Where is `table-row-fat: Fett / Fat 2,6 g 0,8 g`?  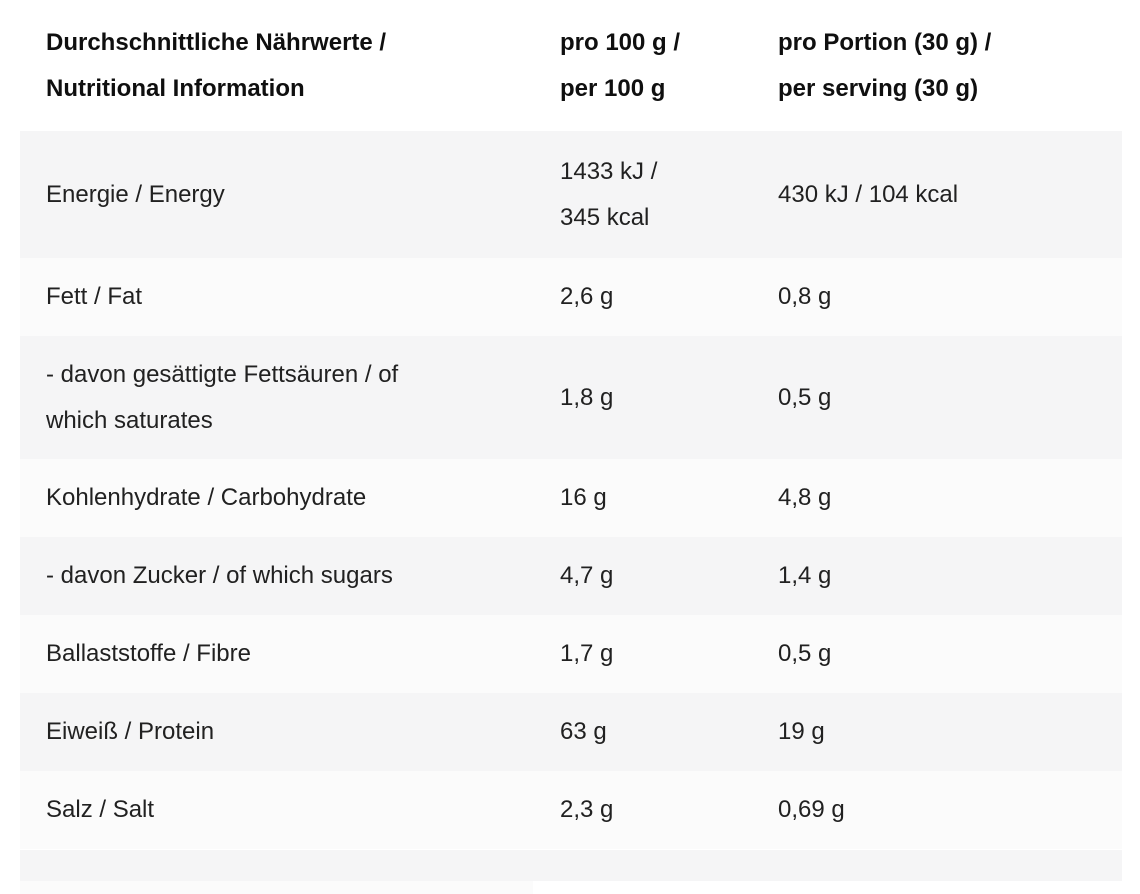
table-row-fat: Fett / Fat 2,6 g 0,8 g is located at coordinates (571, 297).